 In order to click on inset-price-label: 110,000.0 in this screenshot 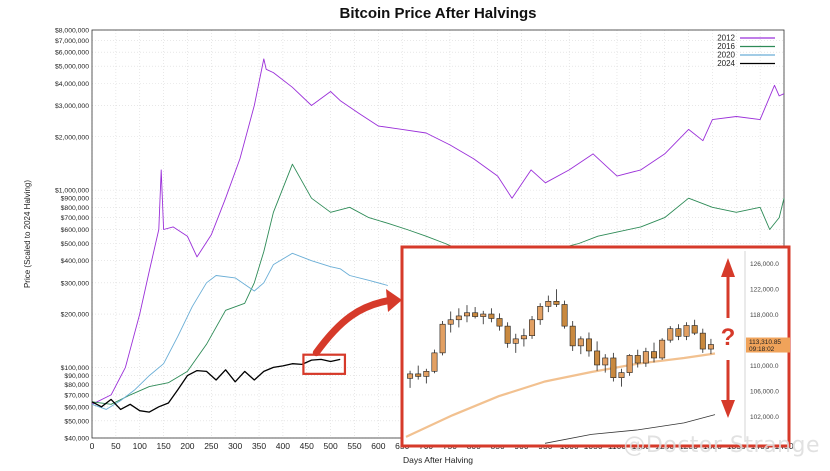, I will do `click(764, 366)`.